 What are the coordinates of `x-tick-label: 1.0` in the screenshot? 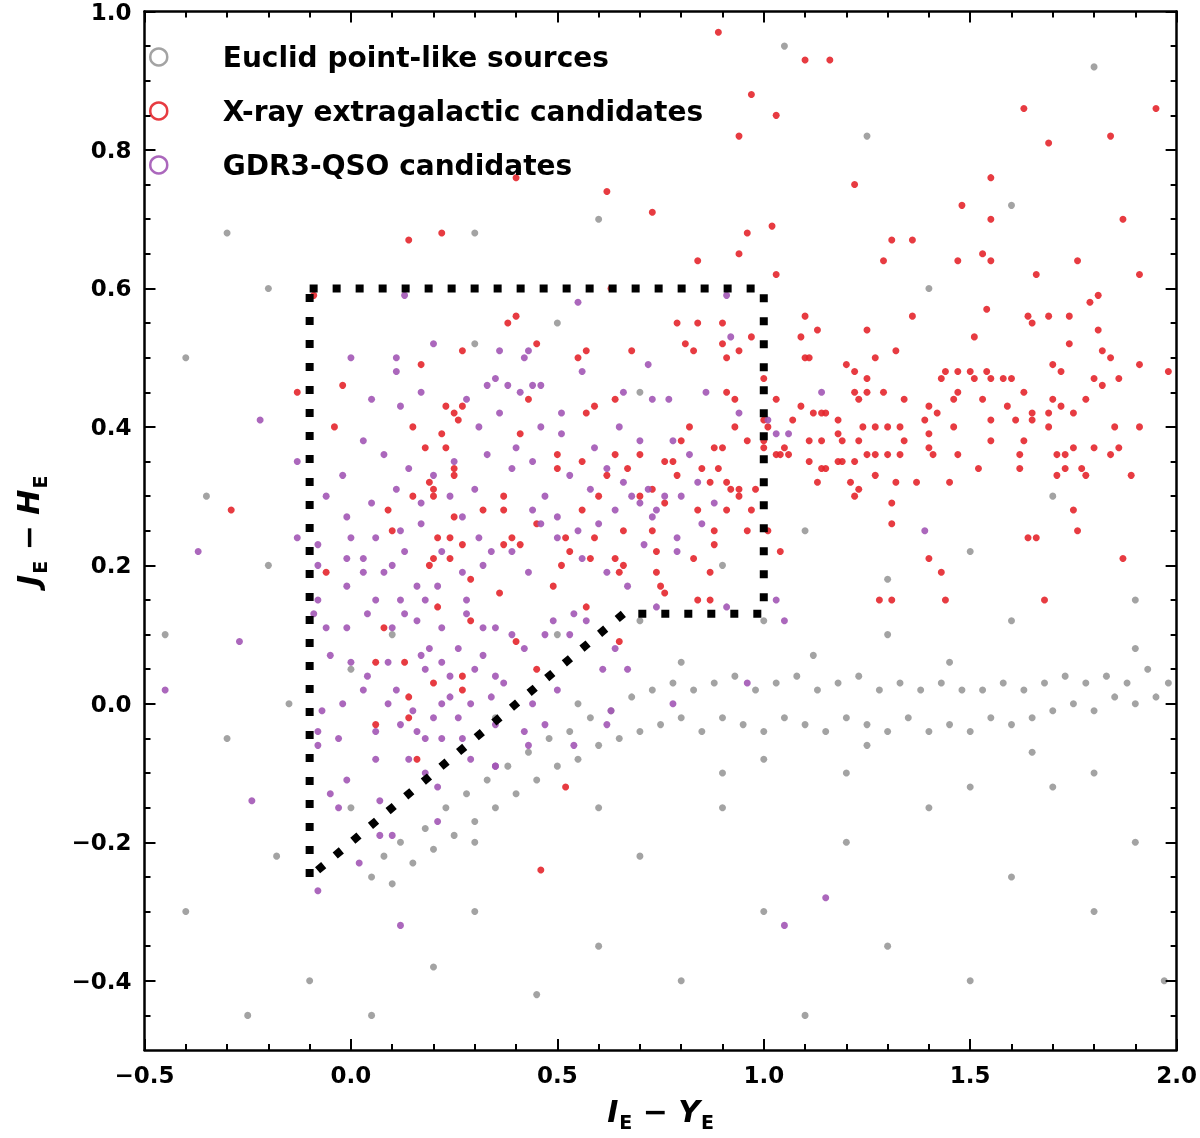 It's located at (764, 1074).